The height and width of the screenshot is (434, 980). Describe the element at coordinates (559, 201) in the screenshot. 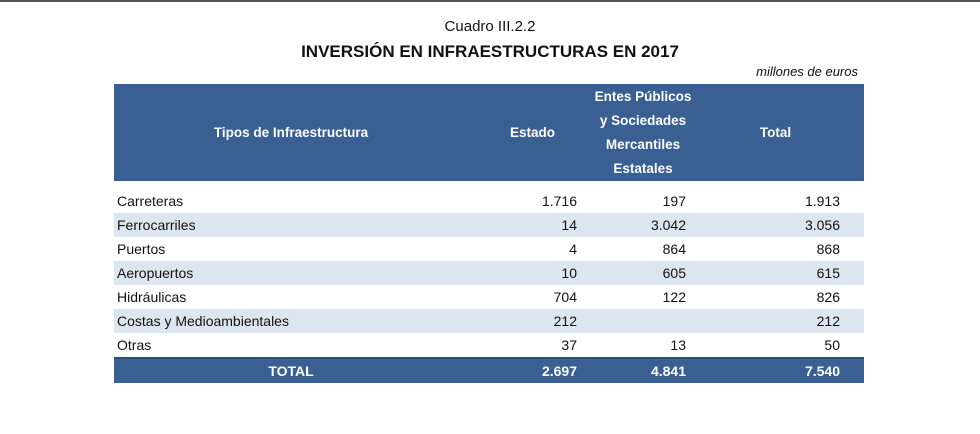

I see `estado-value: 1.716` at that location.